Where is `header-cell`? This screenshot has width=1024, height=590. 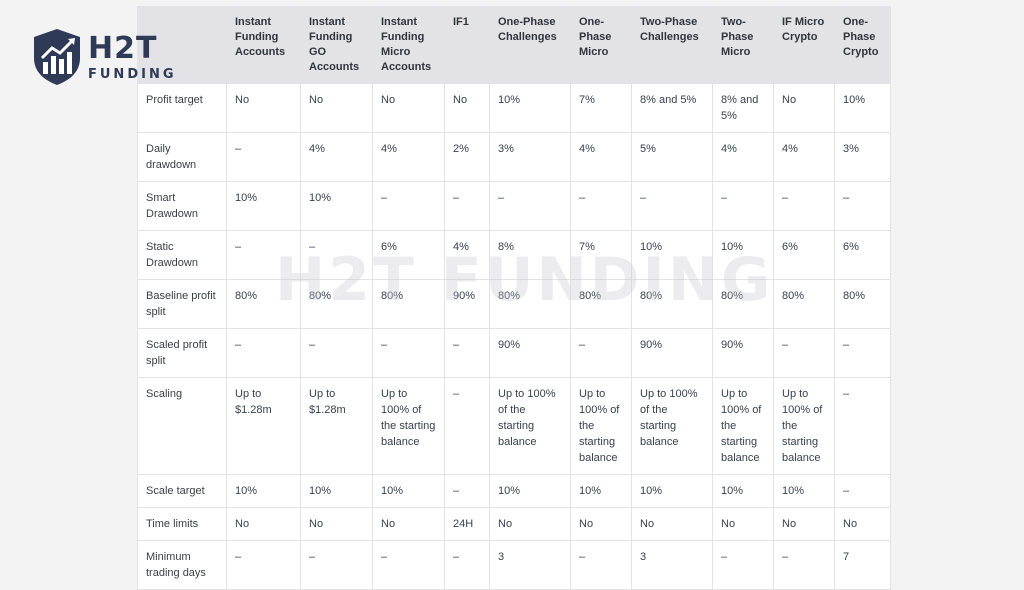
header-cell is located at coordinates (182, 45).